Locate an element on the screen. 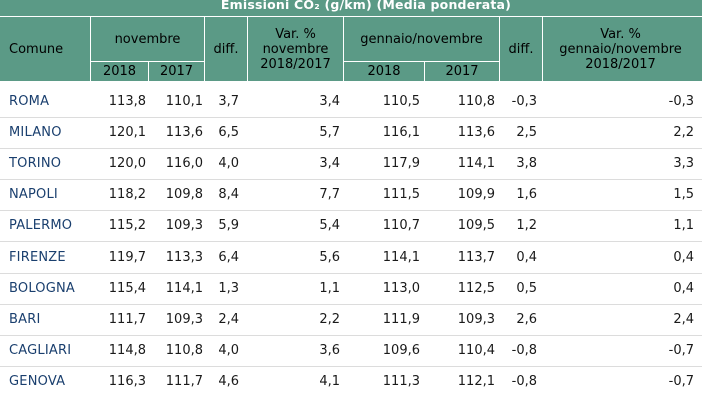 The width and height of the screenshot is (702, 400). cell-gvar: 1,1 is located at coordinates (683, 226).